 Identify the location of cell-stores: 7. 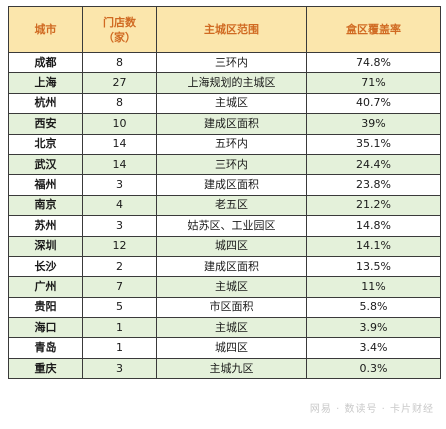
(119, 287).